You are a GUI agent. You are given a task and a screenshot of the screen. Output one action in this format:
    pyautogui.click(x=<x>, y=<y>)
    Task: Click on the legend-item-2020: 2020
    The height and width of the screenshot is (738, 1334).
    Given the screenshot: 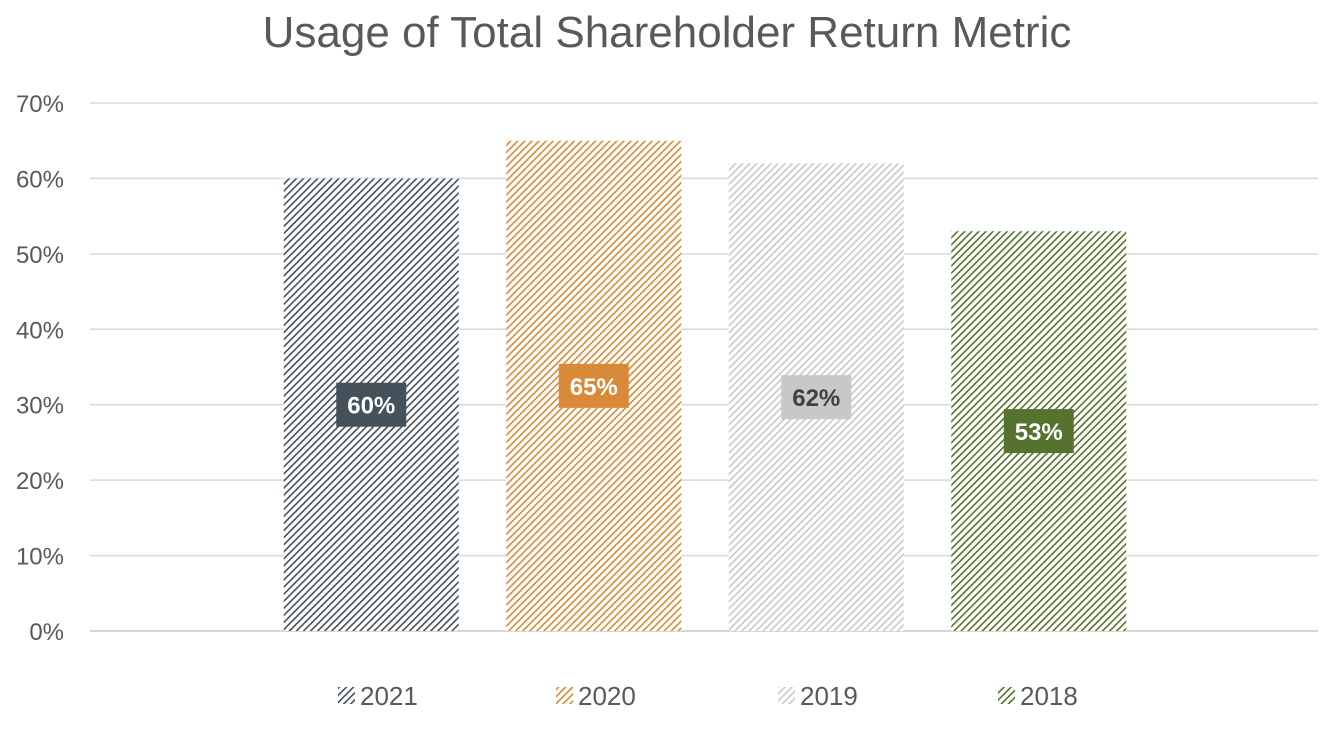 What is the action you would take?
    pyautogui.click(x=596, y=696)
    